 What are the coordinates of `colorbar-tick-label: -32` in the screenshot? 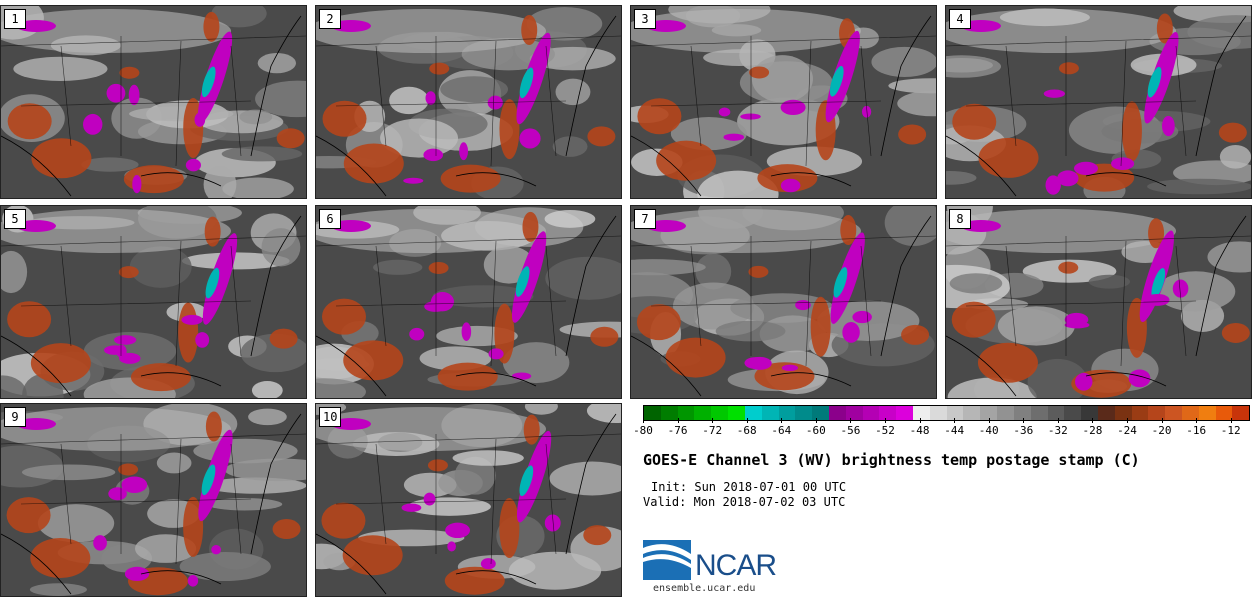 It's located at (1057, 430).